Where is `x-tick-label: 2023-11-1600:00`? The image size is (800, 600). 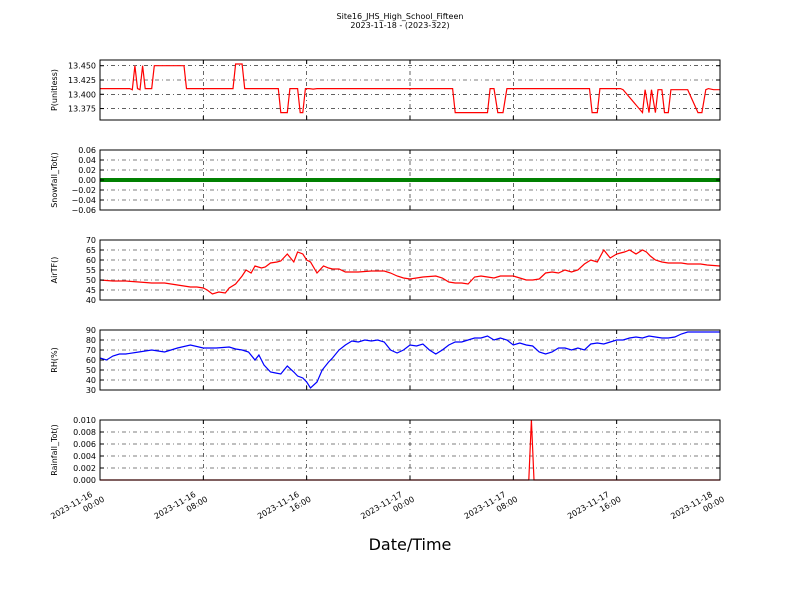 x-tick-label: 2023-11-1600:00 is located at coordinates (77, 508).